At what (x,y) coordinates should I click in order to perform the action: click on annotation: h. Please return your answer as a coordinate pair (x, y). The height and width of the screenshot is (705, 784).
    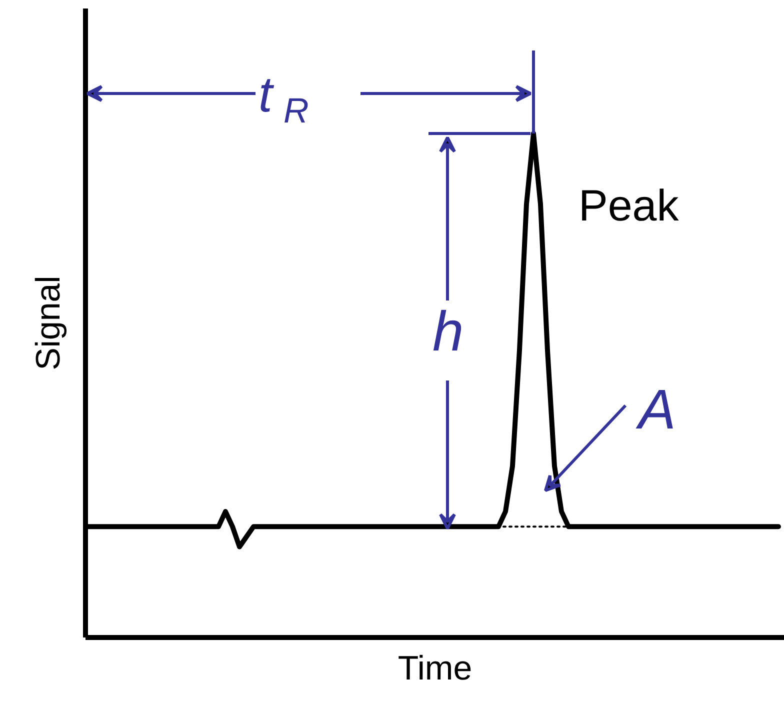
    Looking at the image, I should click on (448, 330).